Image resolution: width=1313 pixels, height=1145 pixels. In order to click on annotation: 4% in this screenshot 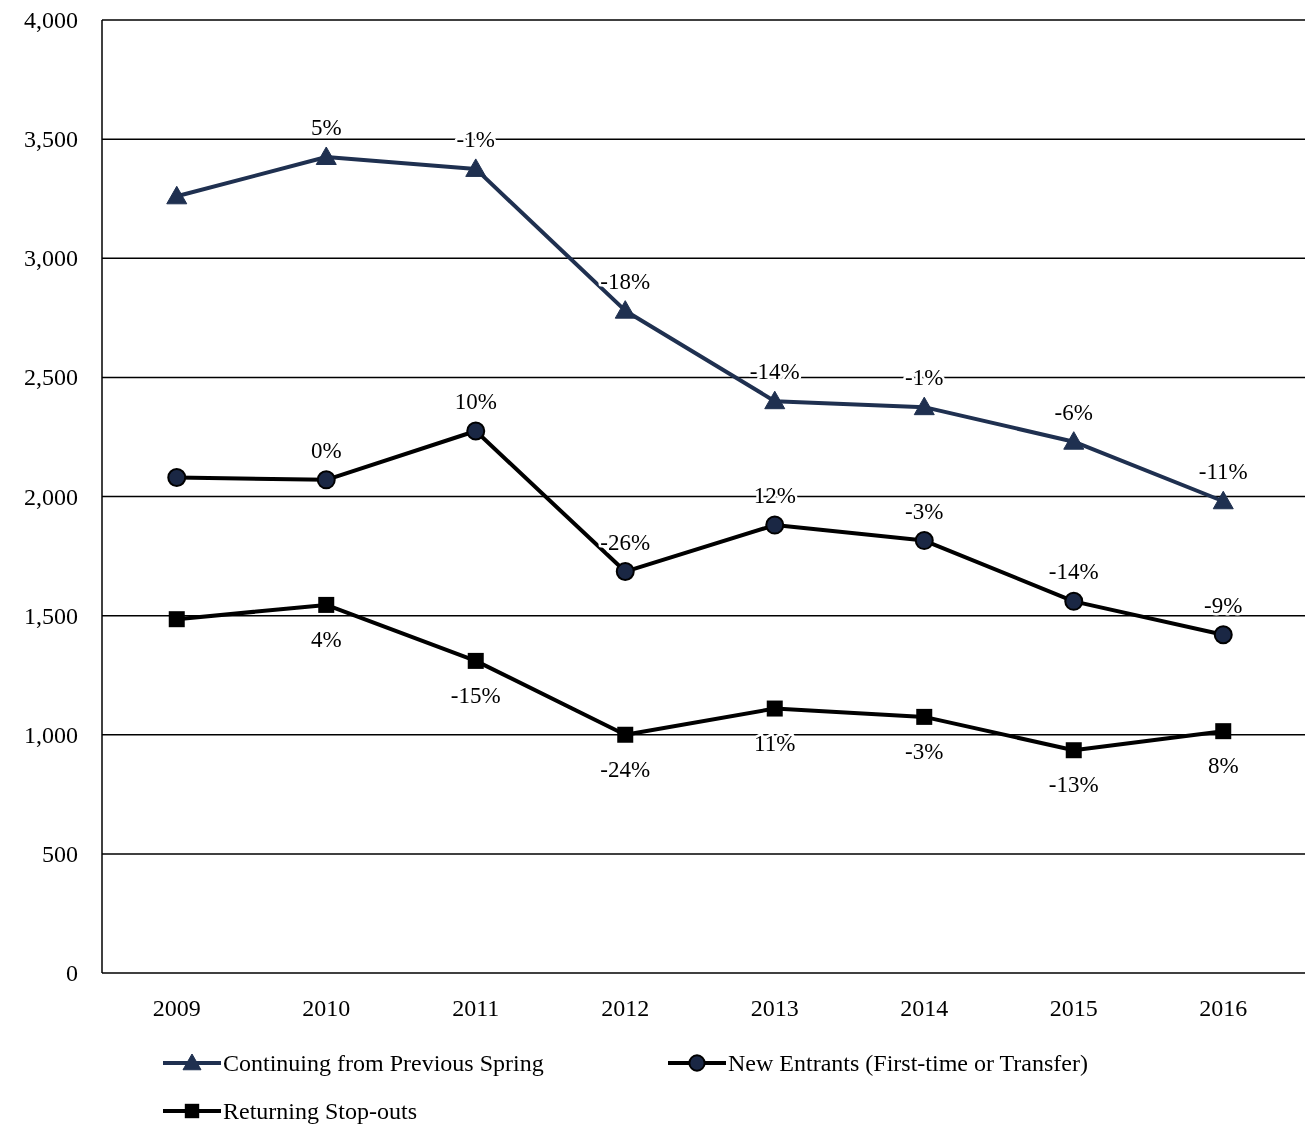, I will do `click(326, 639)`.